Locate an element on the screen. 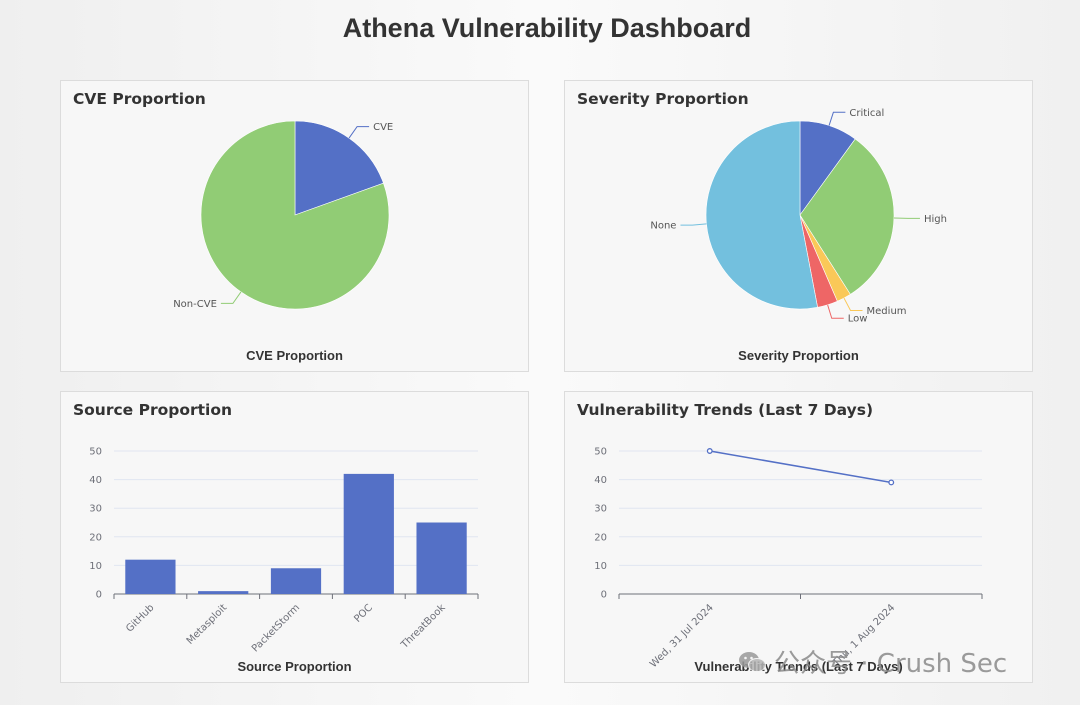 The height and width of the screenshot is (705, 1080). pie-leader-line-non-cve is located at coordinates (231, 297).